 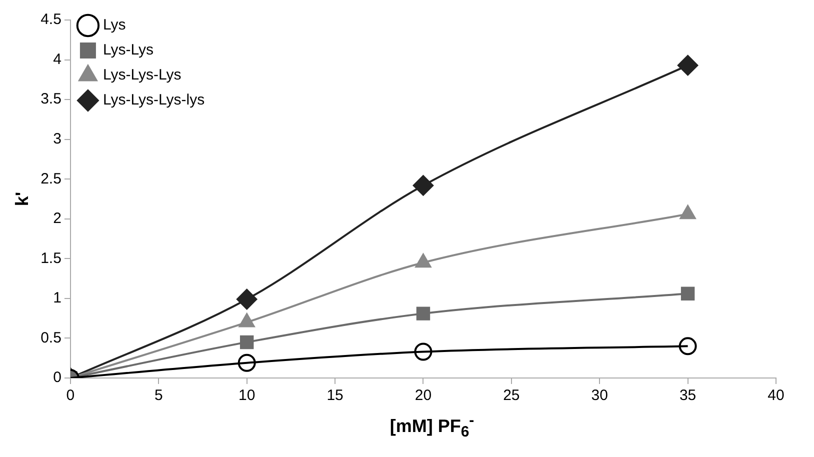 What do you see at coordinates (423, 395) in the screenshot?
I see `x-tick-label: 20` at bounding box center [423, 395].